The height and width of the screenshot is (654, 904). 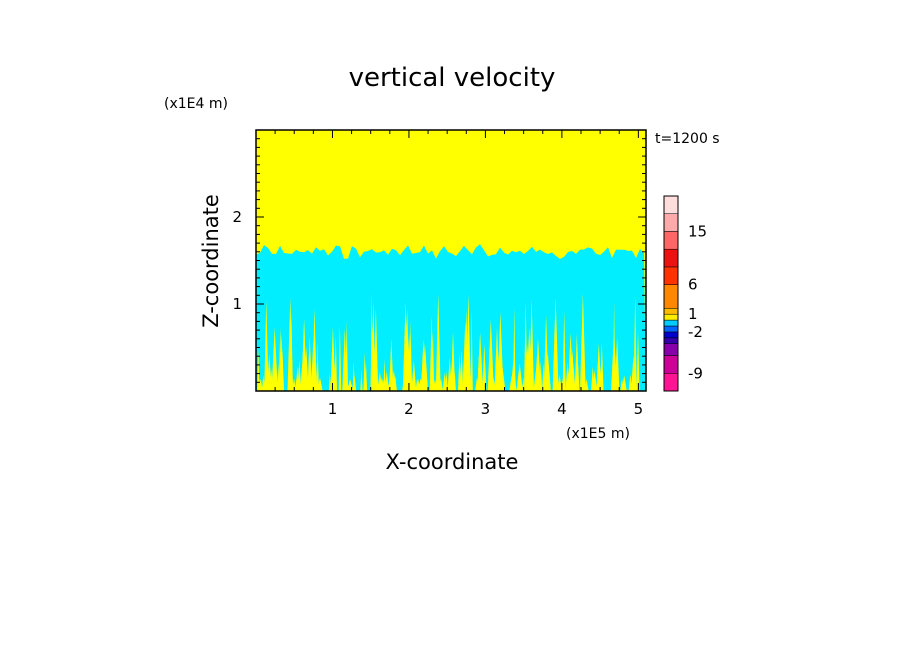 What do you see at coordinates (685, 293) in the screenshot?
I see `colorbar: 15 6 1-2 -9` at bounding box center [685, 293].